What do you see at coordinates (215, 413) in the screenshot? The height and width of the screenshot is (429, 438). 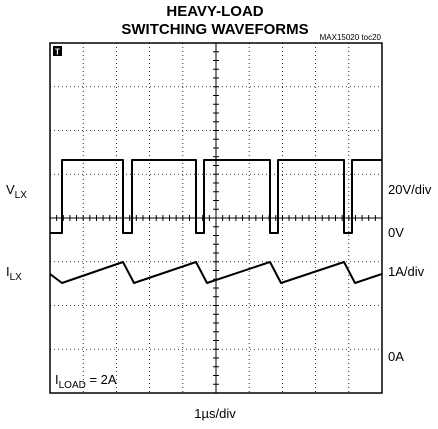 I see `time-scale: 1µs/div` at bounding box center [215, 413].